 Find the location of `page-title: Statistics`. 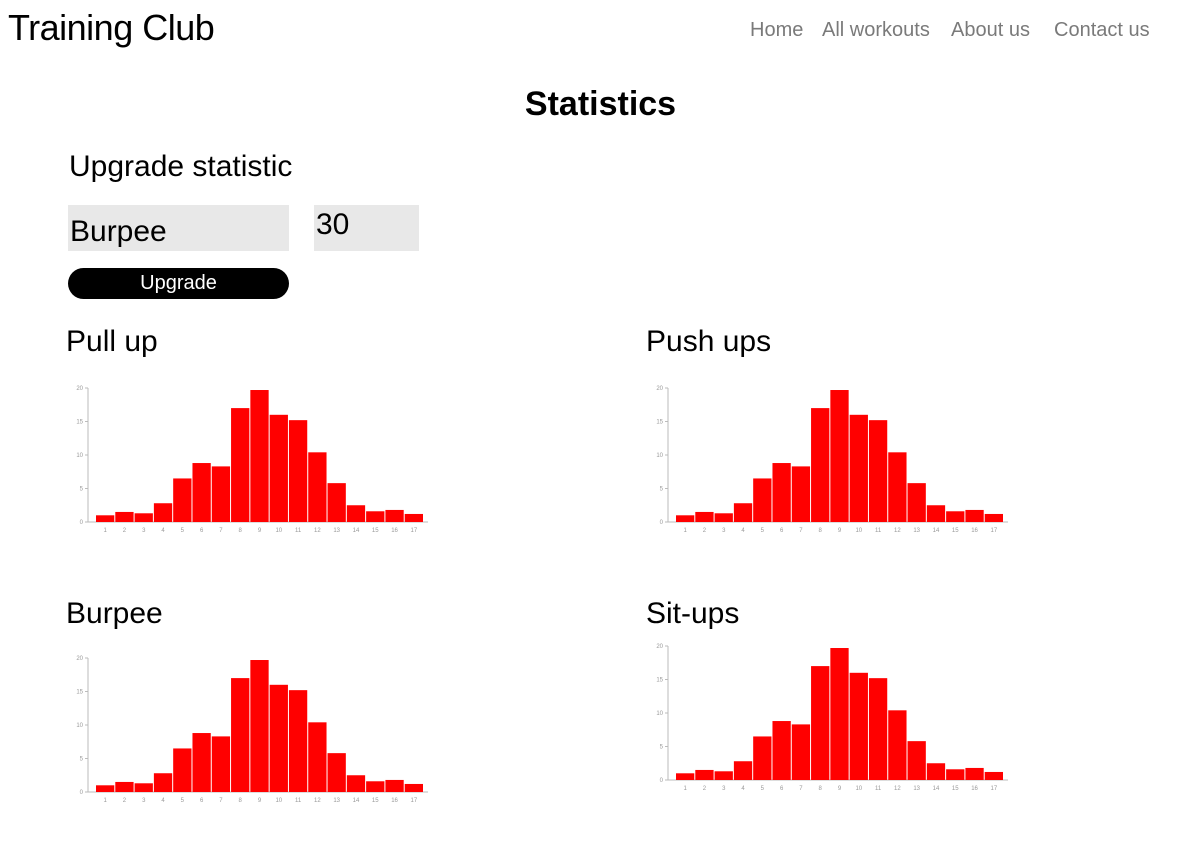

page-title: Statistics is located at coordinates (600, 104).